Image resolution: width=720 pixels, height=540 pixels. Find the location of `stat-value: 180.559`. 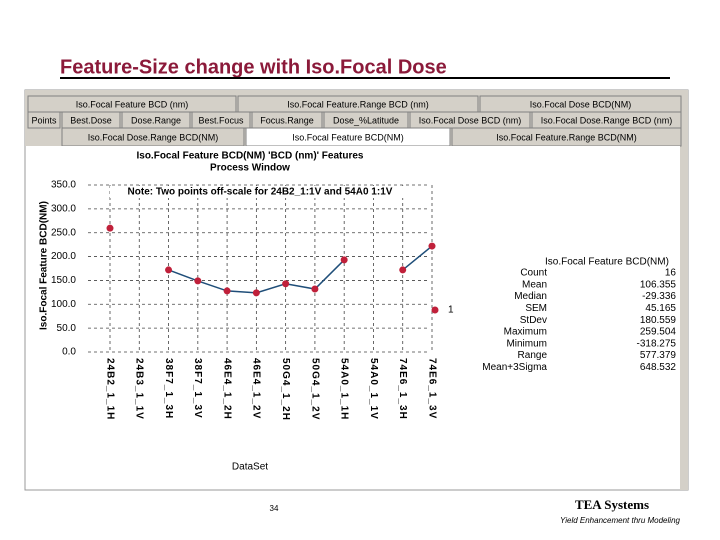

stat-value: 180.559 is located at coordinates (658, 320).